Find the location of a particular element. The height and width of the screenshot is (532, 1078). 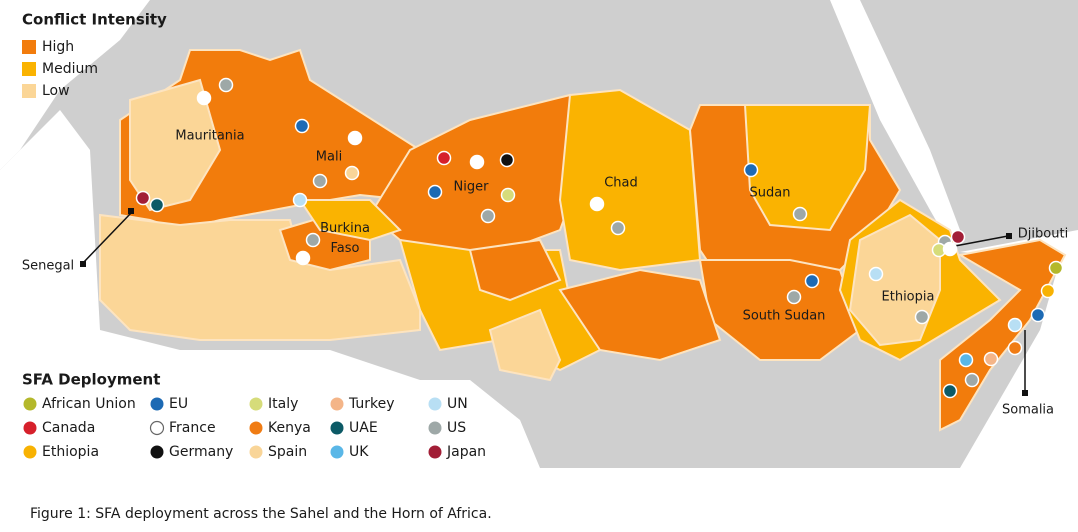

legend-label: EU is located at coordinates (178, 404).